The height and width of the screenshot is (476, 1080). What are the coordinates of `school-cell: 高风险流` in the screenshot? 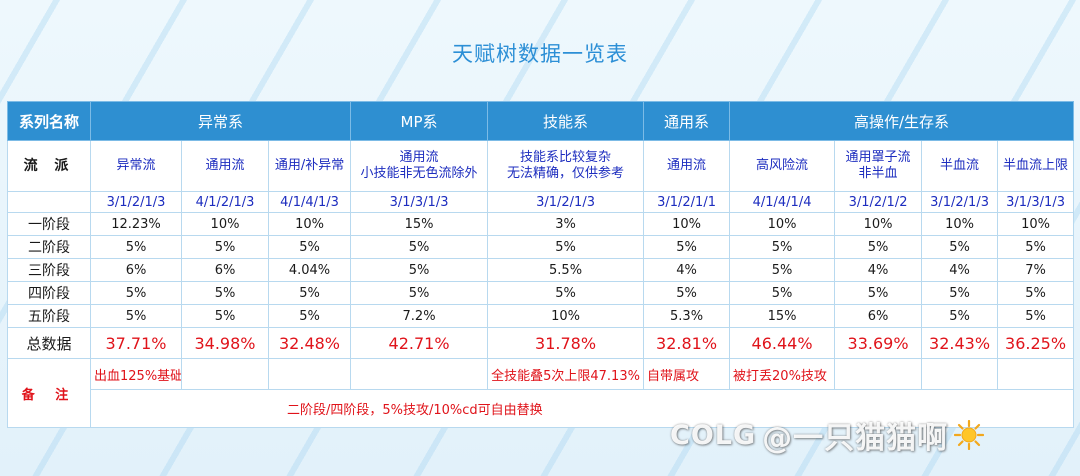 It's located at (782, 166).